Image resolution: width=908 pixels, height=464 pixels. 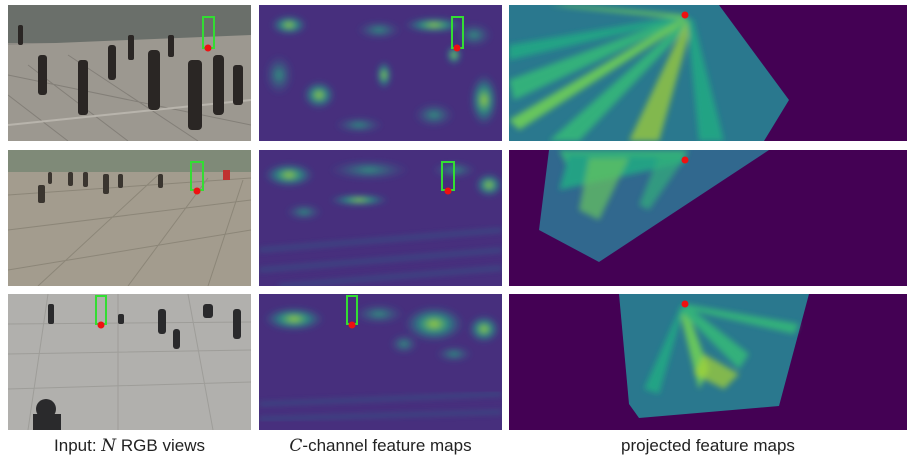 What do you see at coordinates (387, 445) in the screenshot?
I see `caption-feature-suffix: -channel feature maps` at bounding box center [387, 445].